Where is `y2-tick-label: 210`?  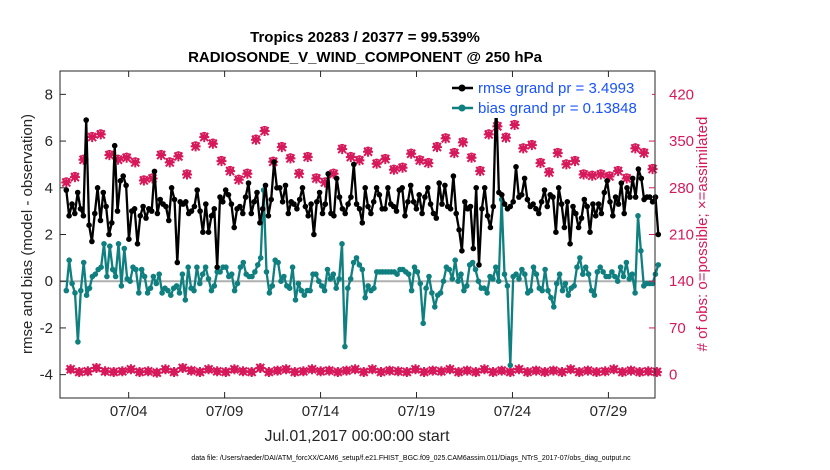
y2-tick-label: 210 is located at coordinates (681, 235).